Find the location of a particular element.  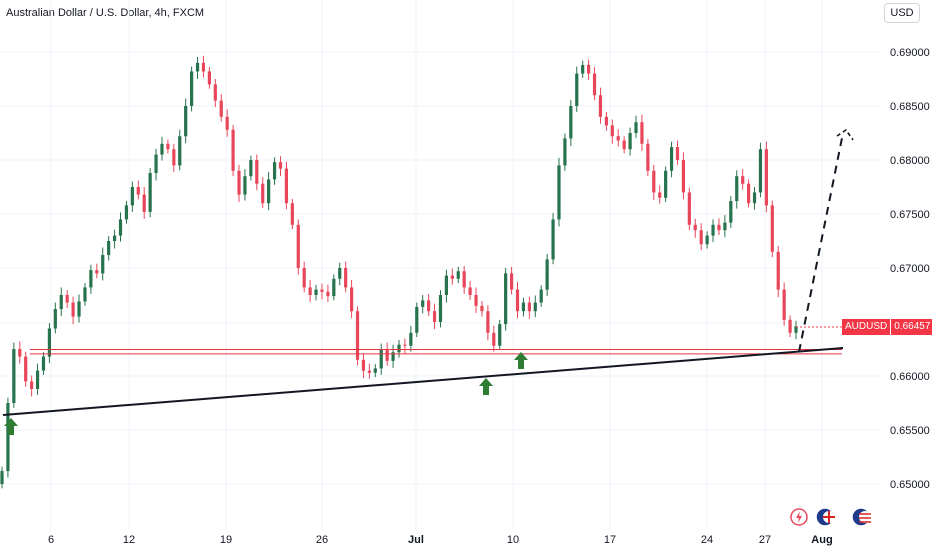

lightning-icon is located at coordinates (799, 517).